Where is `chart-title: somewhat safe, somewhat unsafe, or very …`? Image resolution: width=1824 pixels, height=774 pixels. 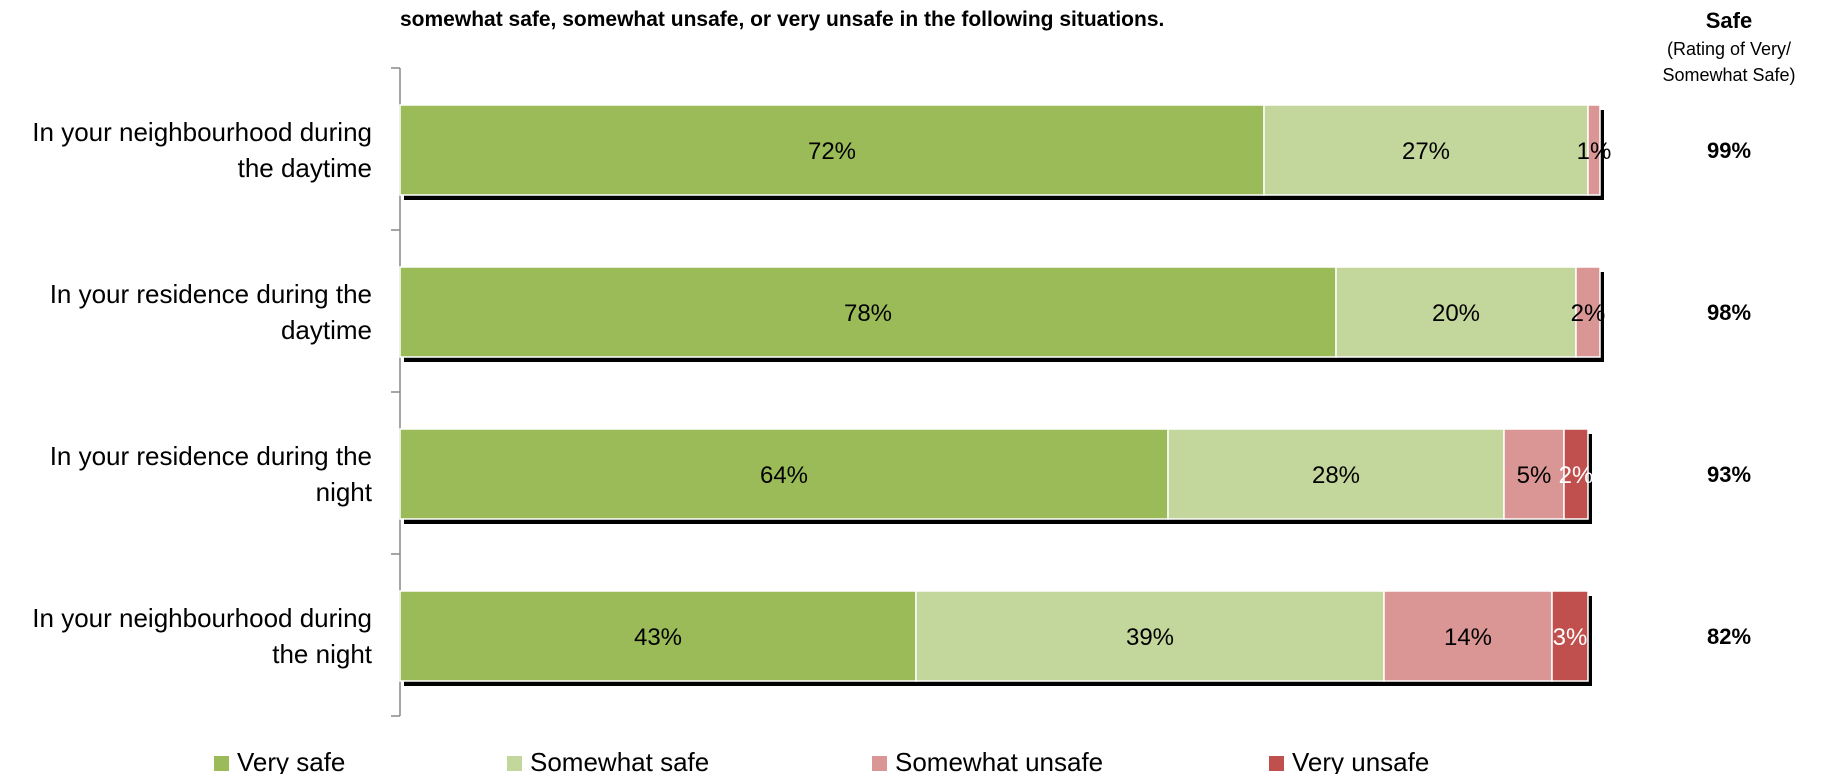
chart-title: somewhat safe, somewhat unsafe, or very … is located at coordinates (782, 19).